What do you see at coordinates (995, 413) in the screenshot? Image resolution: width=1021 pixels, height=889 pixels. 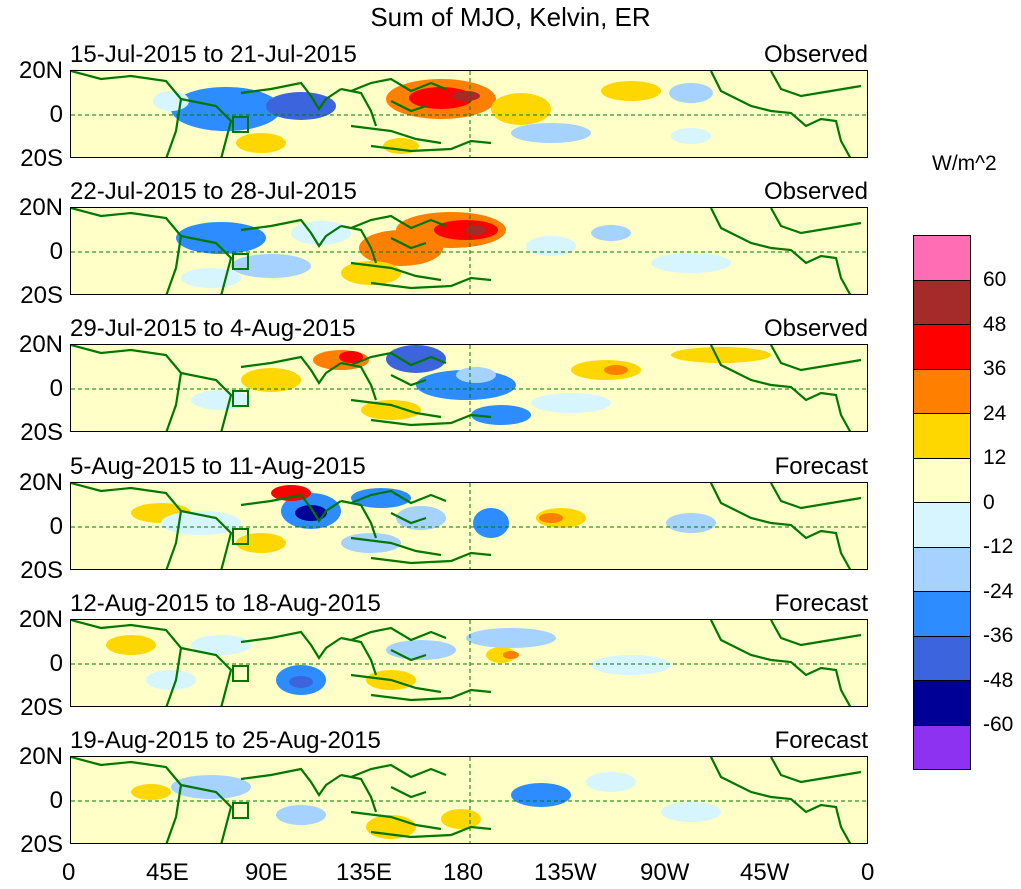 I see `colorbar-tick-label: 24` at bounding box center [995, 413].